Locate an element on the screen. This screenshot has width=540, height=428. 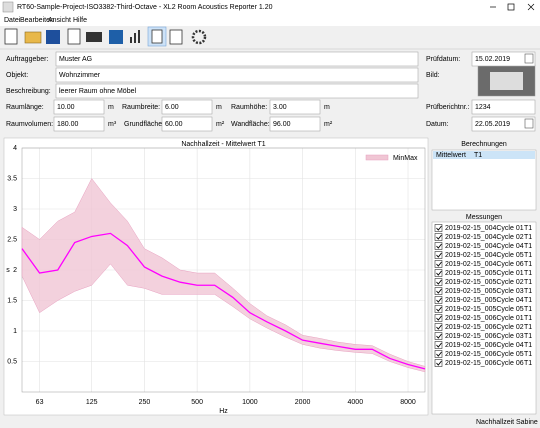
menu-item: Bearbeiten is located at coordinates (37, 20).